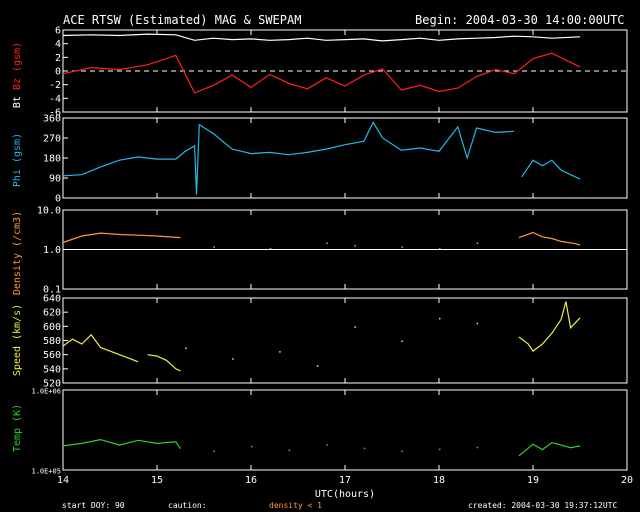  I want to click on phi-ytick-label: 360, so click(52, 119).